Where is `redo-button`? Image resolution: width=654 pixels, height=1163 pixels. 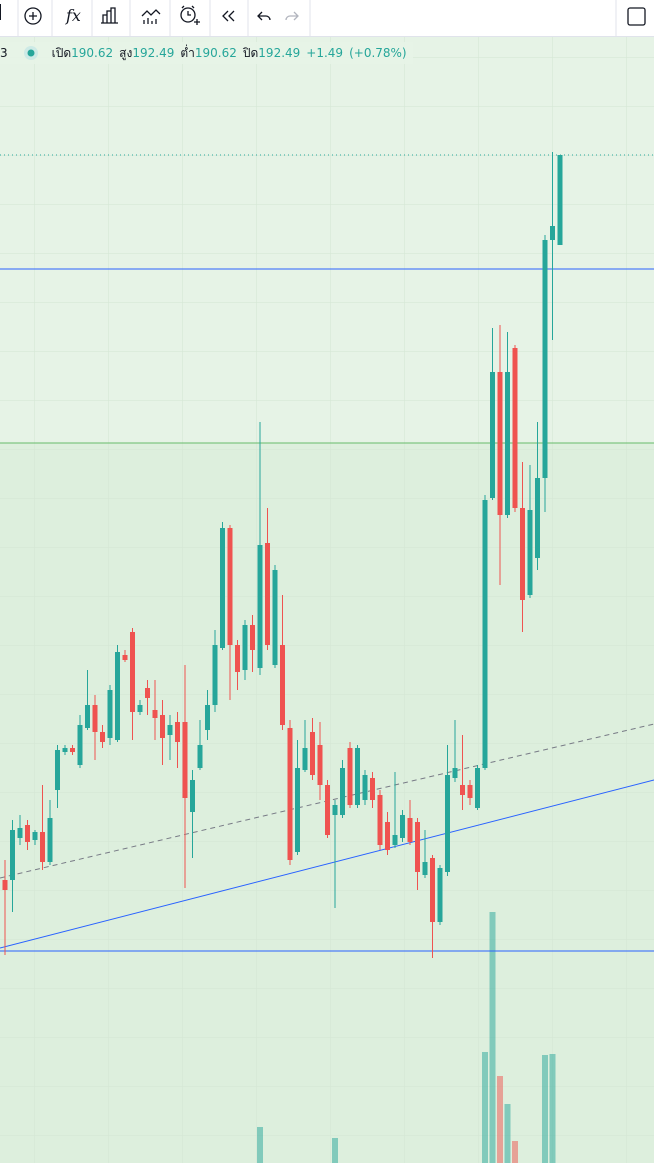 redo-button is located at coordinates (292, 16).